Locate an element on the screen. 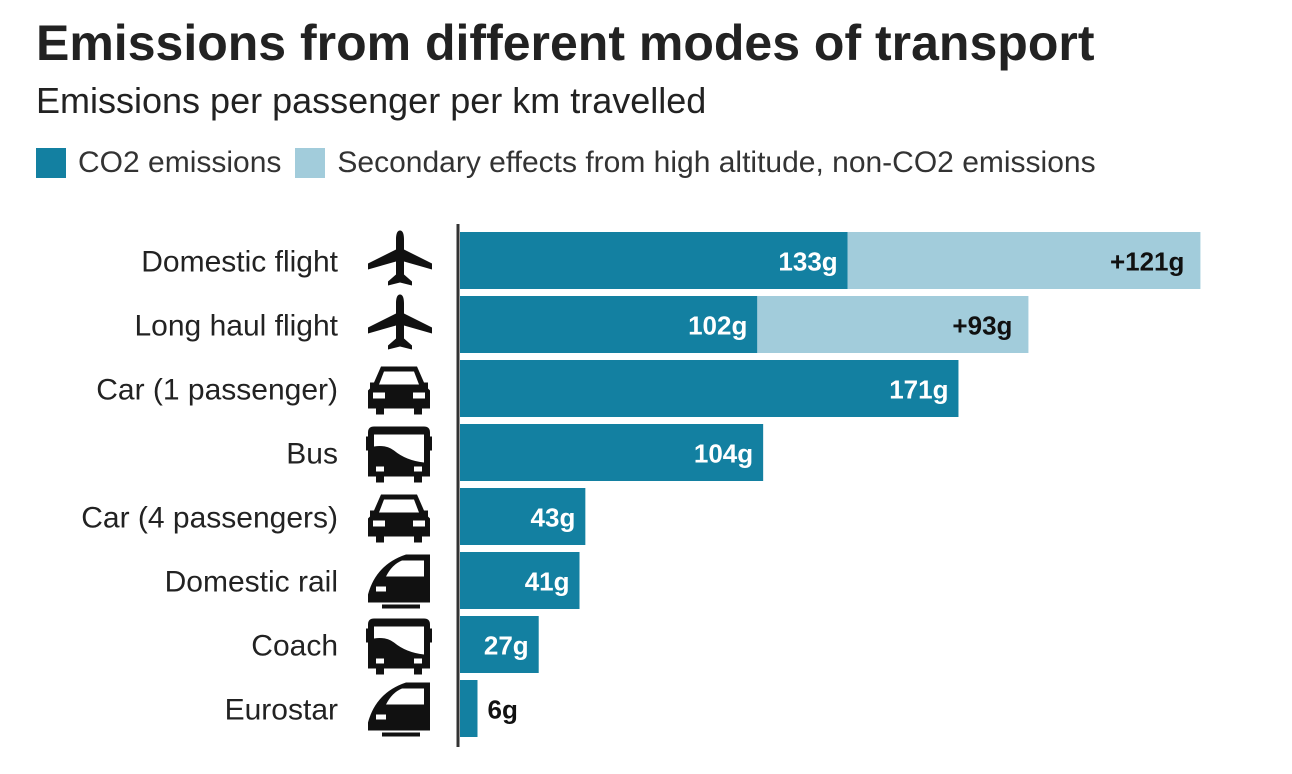 The width and height of the screenshot is (1292, 774). data-label: +121g is located at coordinates (1147, 262).